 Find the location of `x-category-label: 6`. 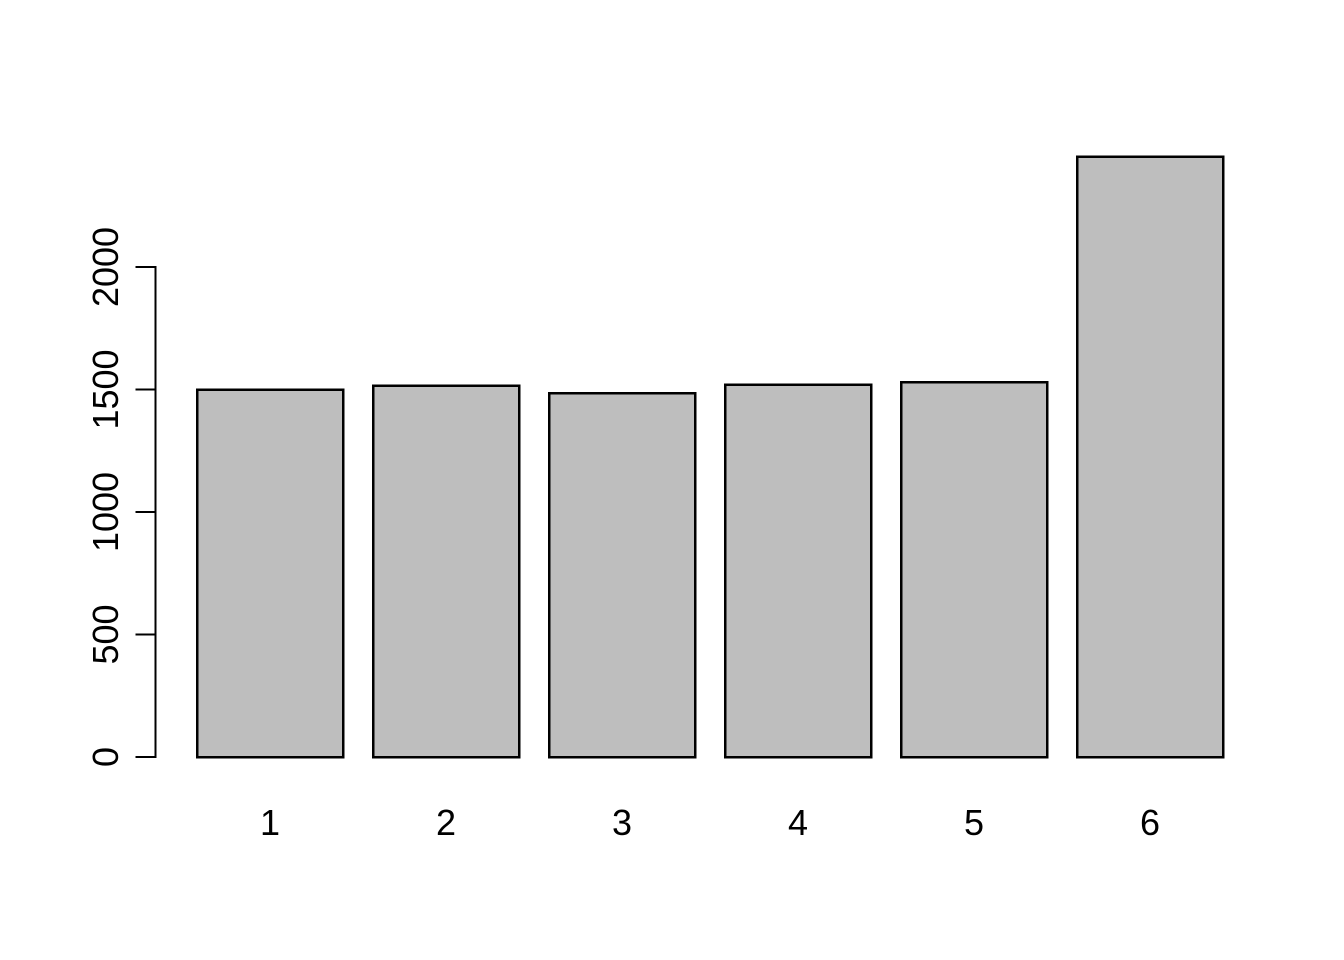

x-category-label: 6 is located at coordinates (1150, 822).